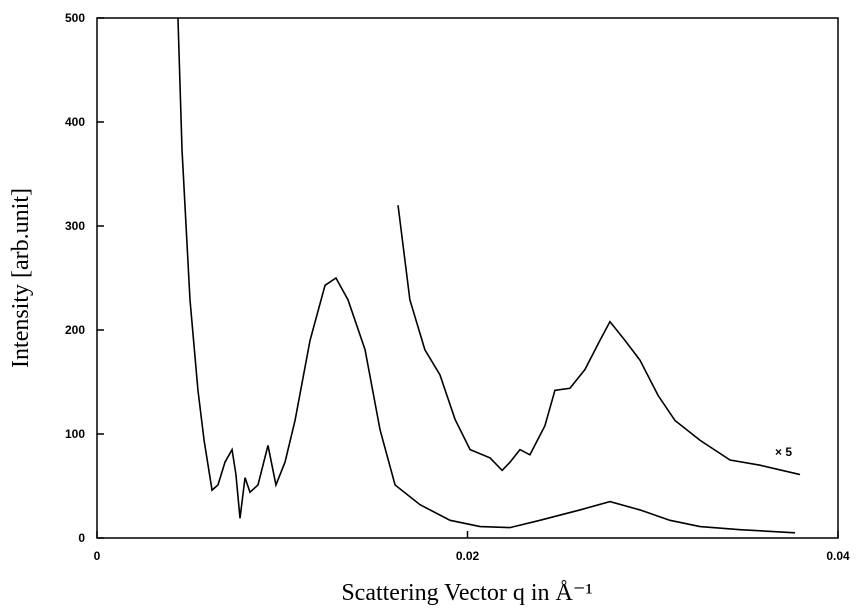  I want to click on y-tick-label: 200, so click(75, 330).